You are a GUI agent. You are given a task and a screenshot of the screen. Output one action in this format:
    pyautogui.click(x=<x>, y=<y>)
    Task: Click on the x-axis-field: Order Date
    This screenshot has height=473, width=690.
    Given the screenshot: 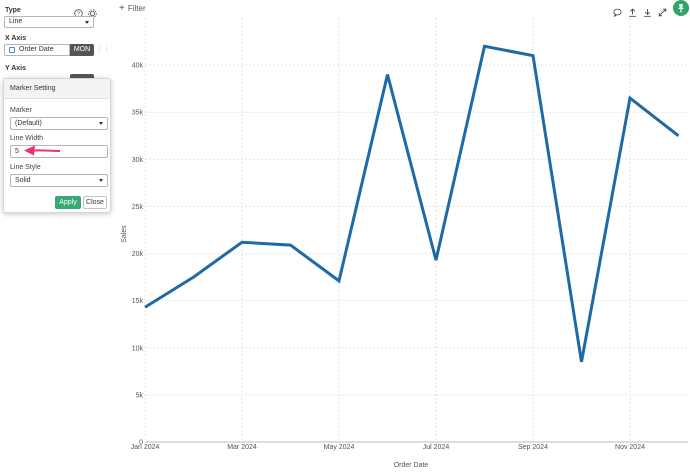 What is the action you would take?
    pyautogui.click(x=37, y=50)
    